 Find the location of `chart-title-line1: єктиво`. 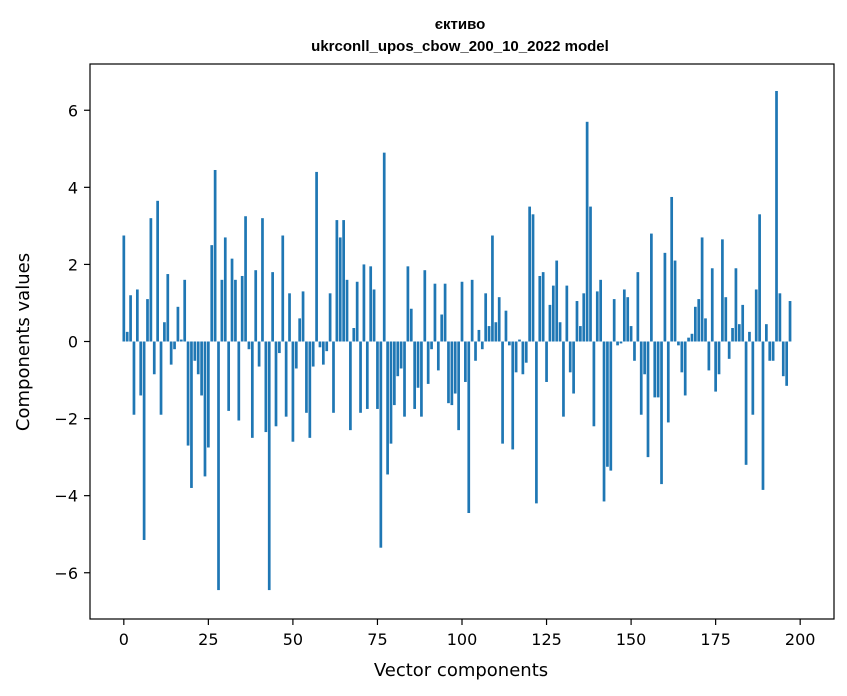

chart-title-line1: єктиво is located at coordinates (460, 24).